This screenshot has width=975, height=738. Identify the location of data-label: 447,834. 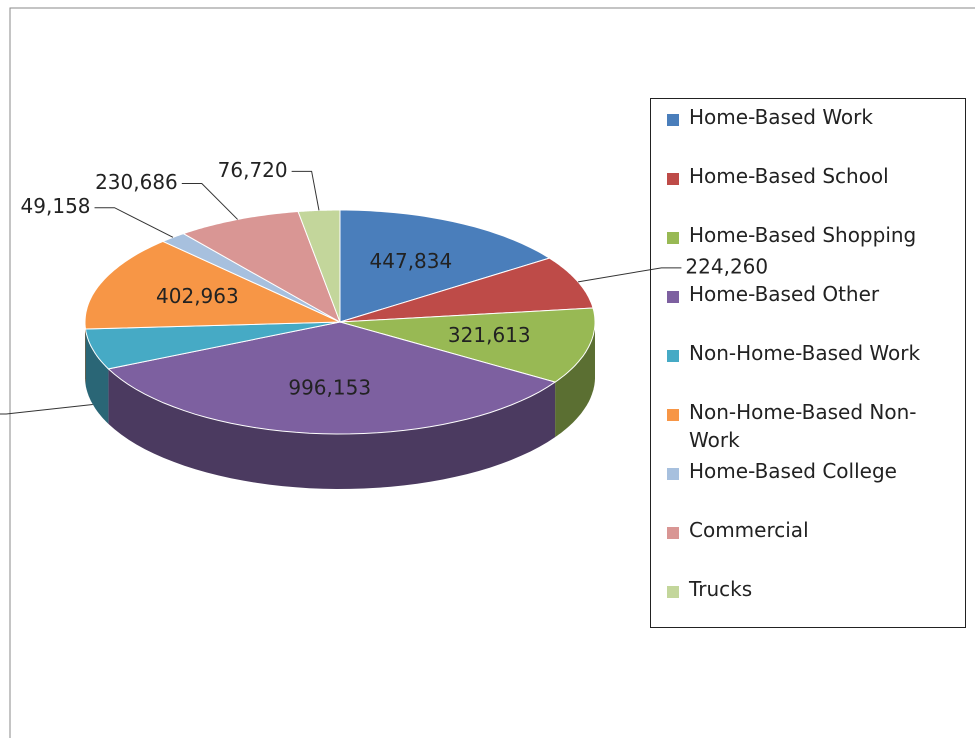
(411, 261).